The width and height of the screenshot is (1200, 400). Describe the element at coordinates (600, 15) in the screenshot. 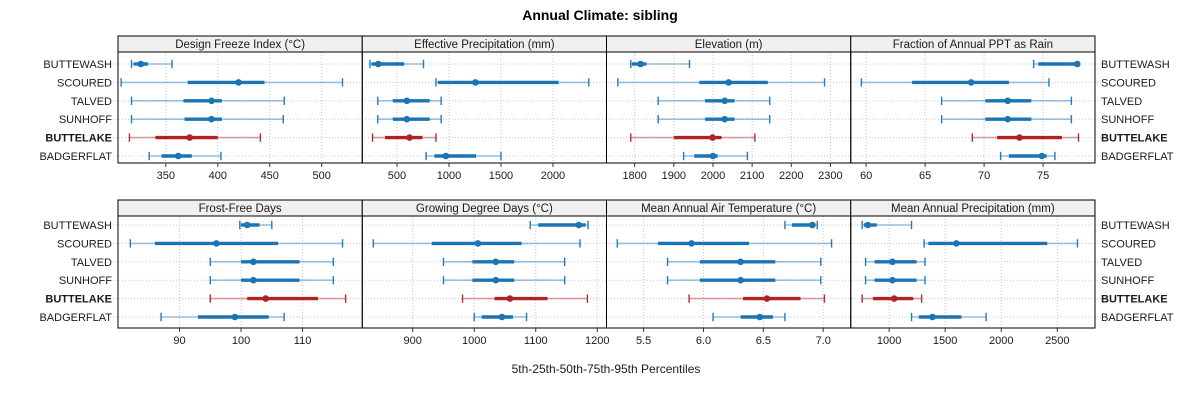

I see `page-title: Annual Climate: sibling` at that location.